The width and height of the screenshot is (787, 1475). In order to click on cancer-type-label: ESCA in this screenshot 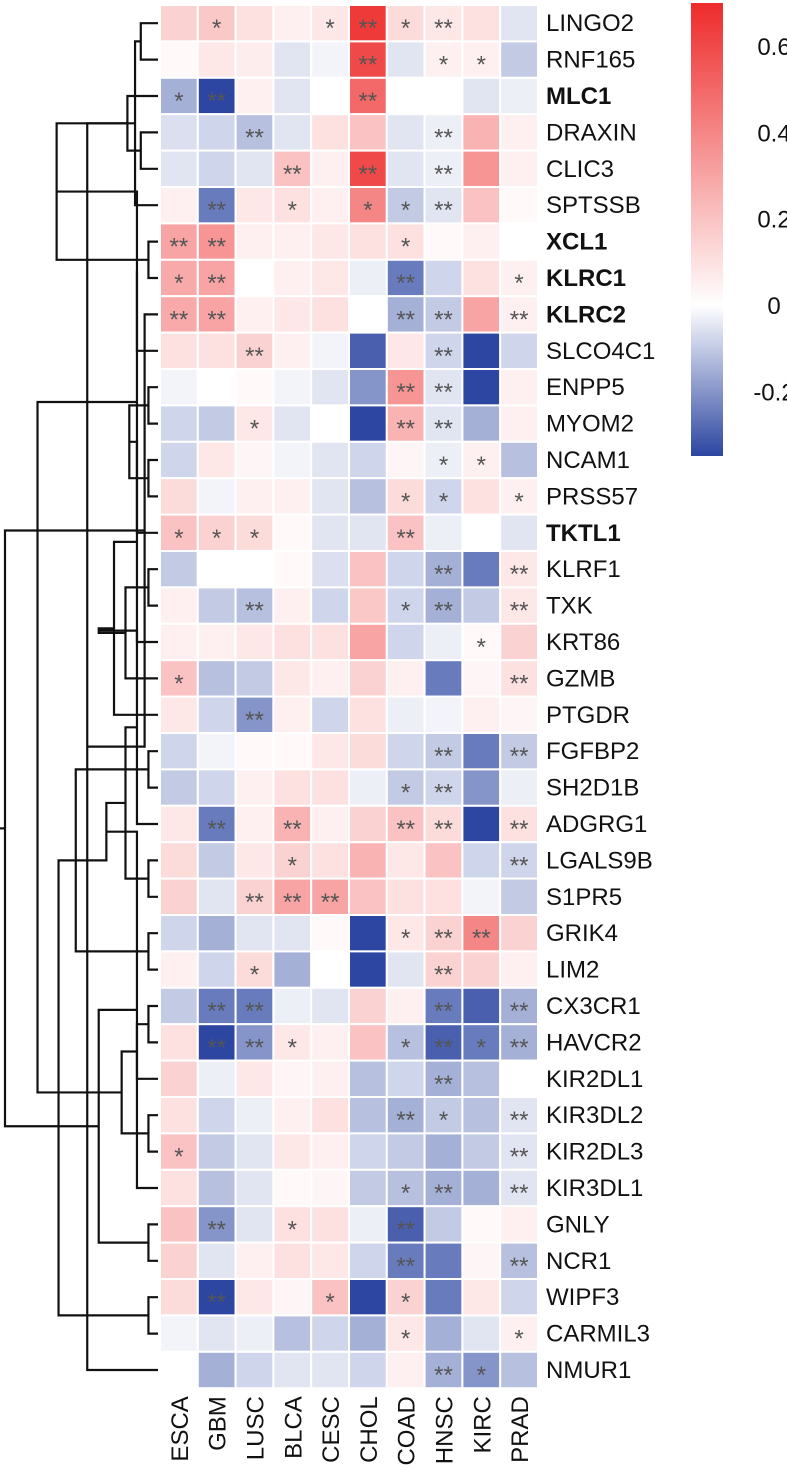, I will do `click(180, 1428)`.